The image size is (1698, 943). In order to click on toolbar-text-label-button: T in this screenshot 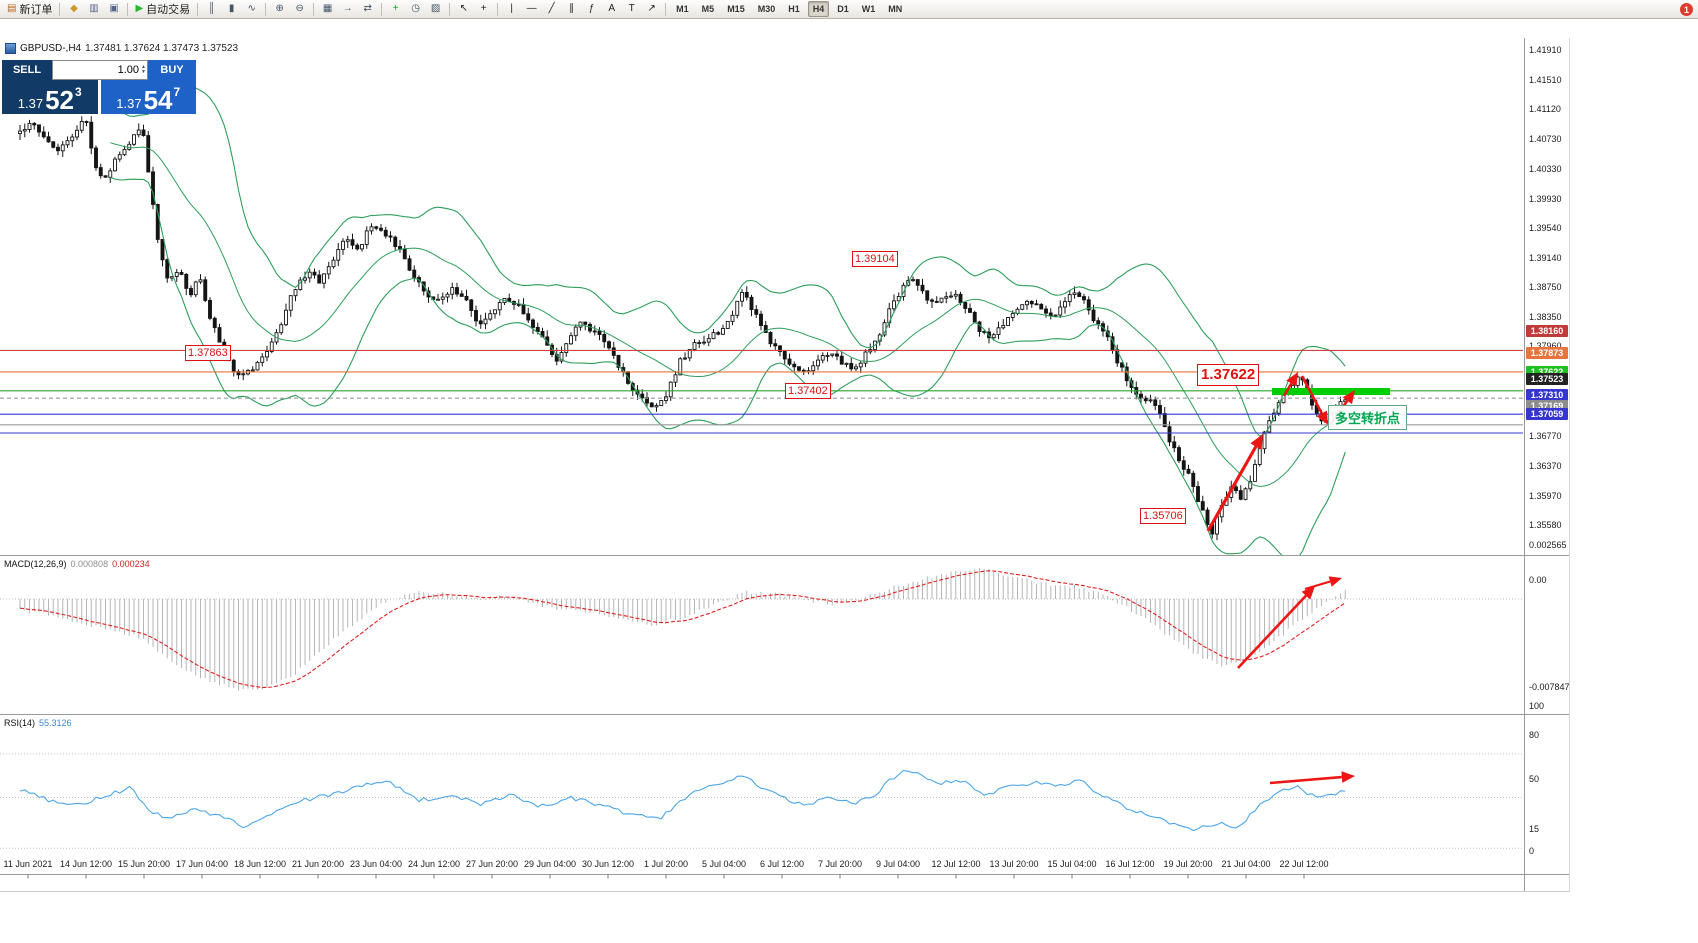, I will do `click(631, 9)`.